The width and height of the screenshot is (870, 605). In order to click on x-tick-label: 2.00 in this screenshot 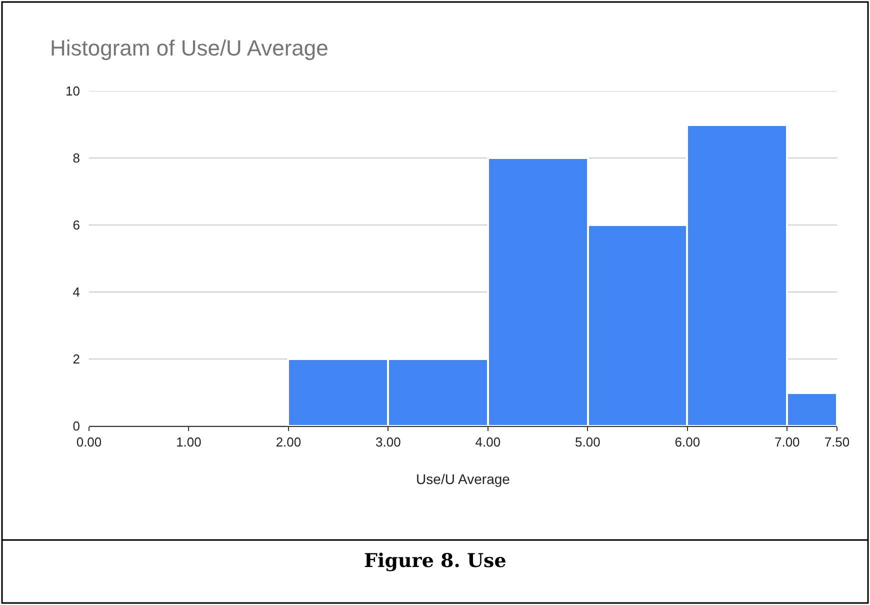, I will do `click(289, 442)`.